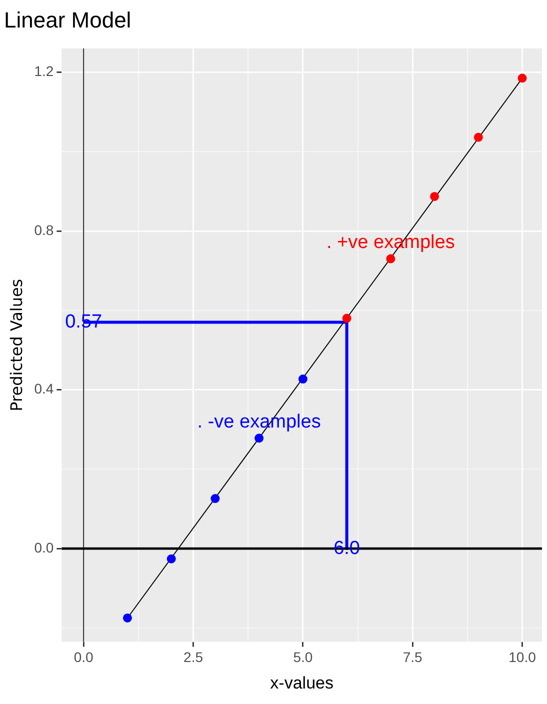  What do you see at coordinates (303, 657) in the screenshot?
I see `x-tick-label: 5.0` at bounding box center [303, 657].